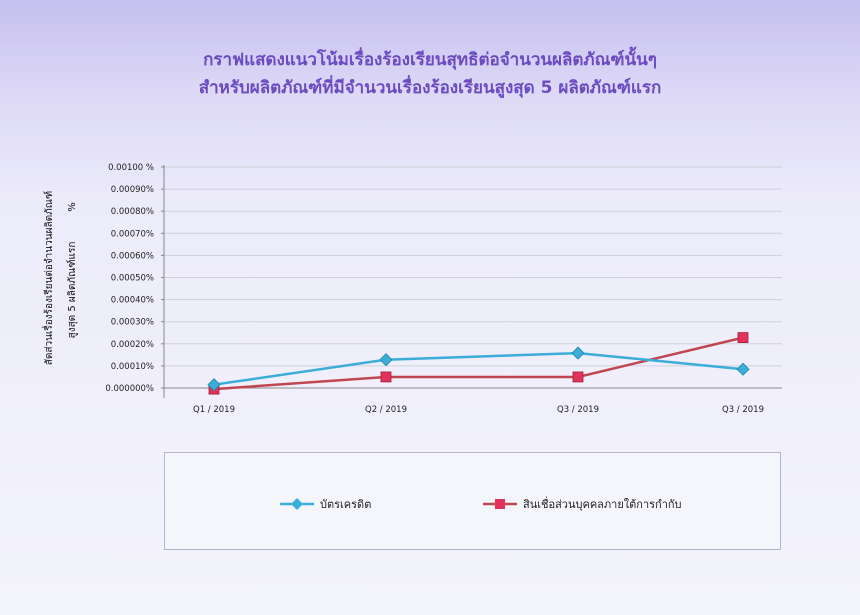 The height and width of the screenshot is (615, 860). I want to click on legend-marker-series1, so click(297, 504).